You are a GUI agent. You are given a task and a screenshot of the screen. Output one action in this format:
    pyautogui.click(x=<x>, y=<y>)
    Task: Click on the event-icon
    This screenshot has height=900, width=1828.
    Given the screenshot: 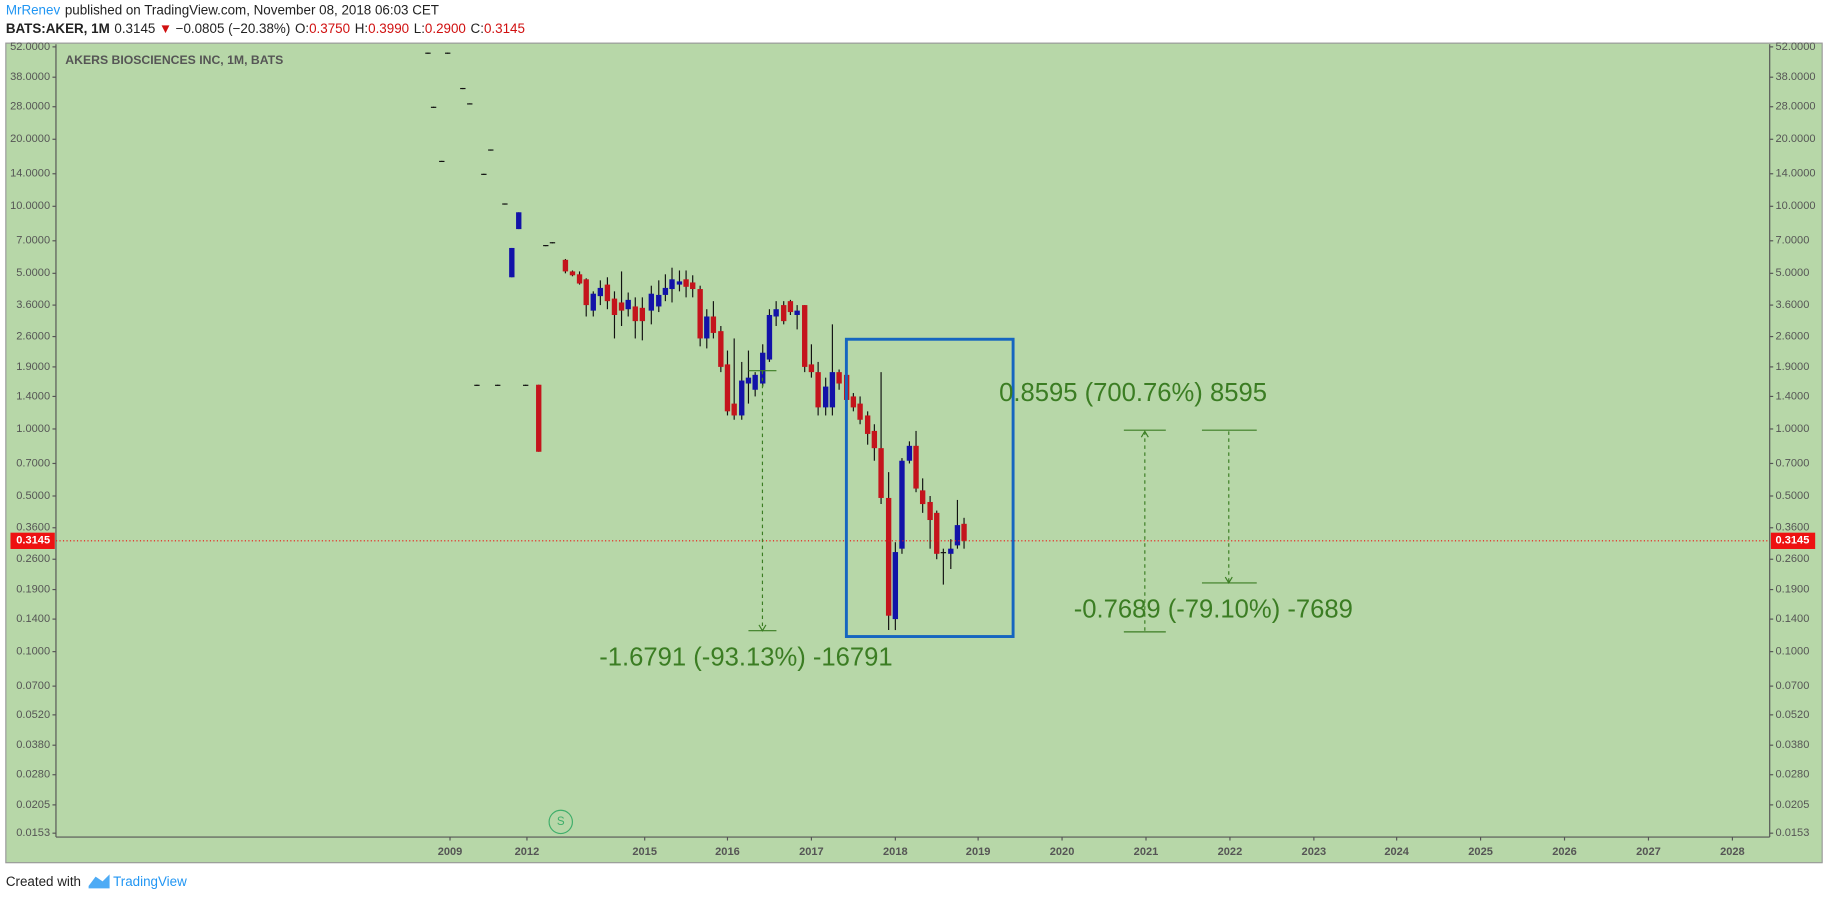 What is the action you would take?
    pyautogui.click(x=560, y=822)
    